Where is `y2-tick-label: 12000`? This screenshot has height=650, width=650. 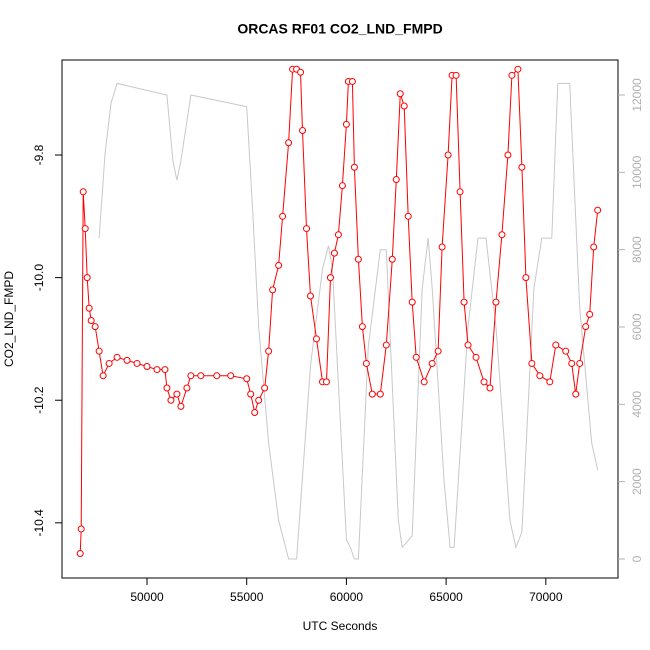 y2-tick-label: 12000 is located at coordinates (637, 95).